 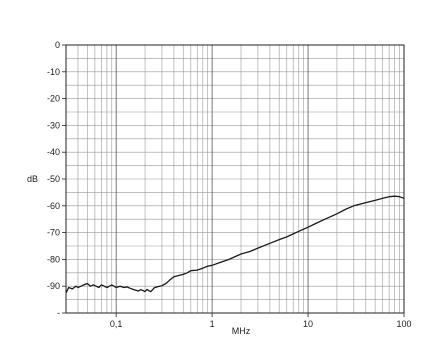 I want to click on x-tick-label: 0,1, so click(x=116, y=324).